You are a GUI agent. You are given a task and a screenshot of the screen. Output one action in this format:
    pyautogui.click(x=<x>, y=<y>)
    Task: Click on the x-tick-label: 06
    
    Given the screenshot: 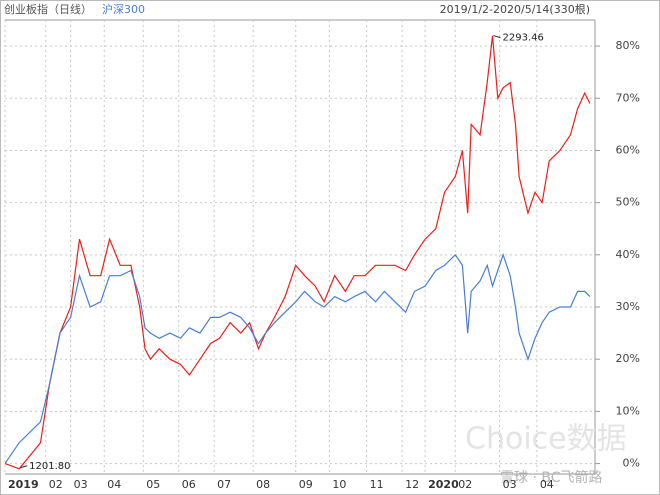 What is the action you would take?
    pyautogui.click(x=189, y=484)
    